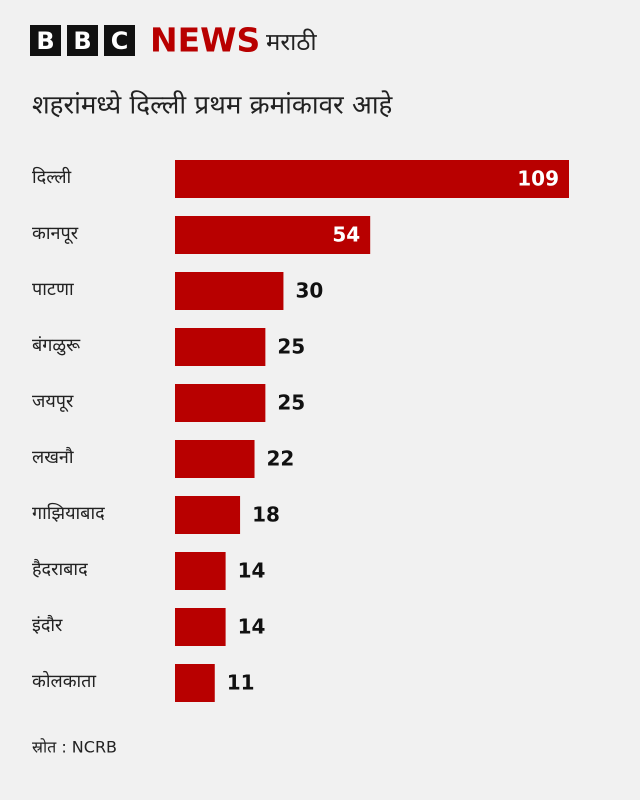  Describe the element at coordinates (52, 177) in the screenshot. I see `category-label: दिल्ली` at that location.